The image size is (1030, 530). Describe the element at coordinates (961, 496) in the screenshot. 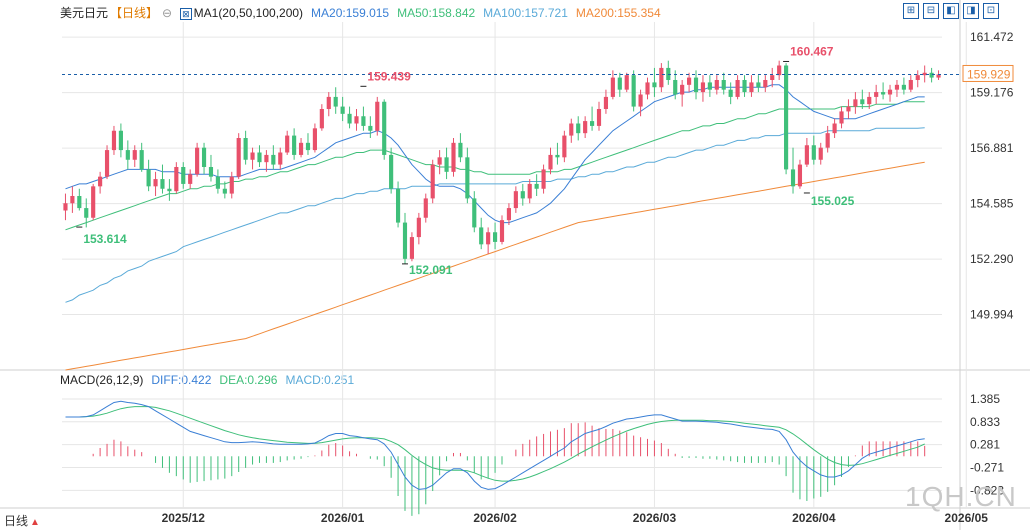

I see `watermark: 1QH.CN` at that location.